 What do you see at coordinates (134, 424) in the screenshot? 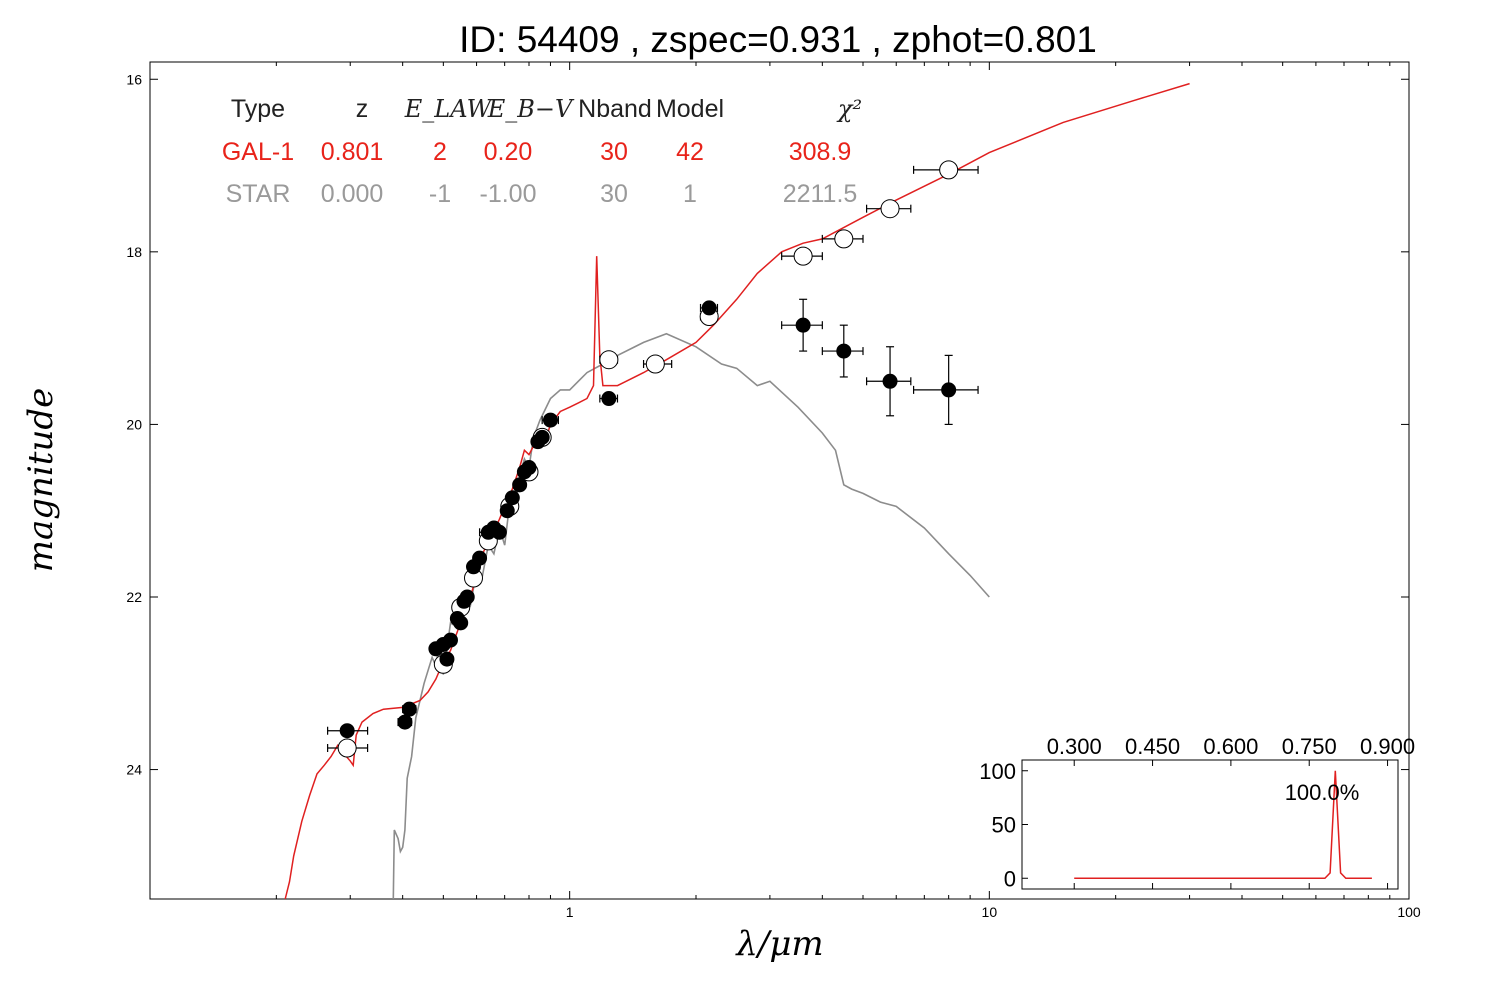
I see `y-tick-label: 20` at bounding box center [134, 424].